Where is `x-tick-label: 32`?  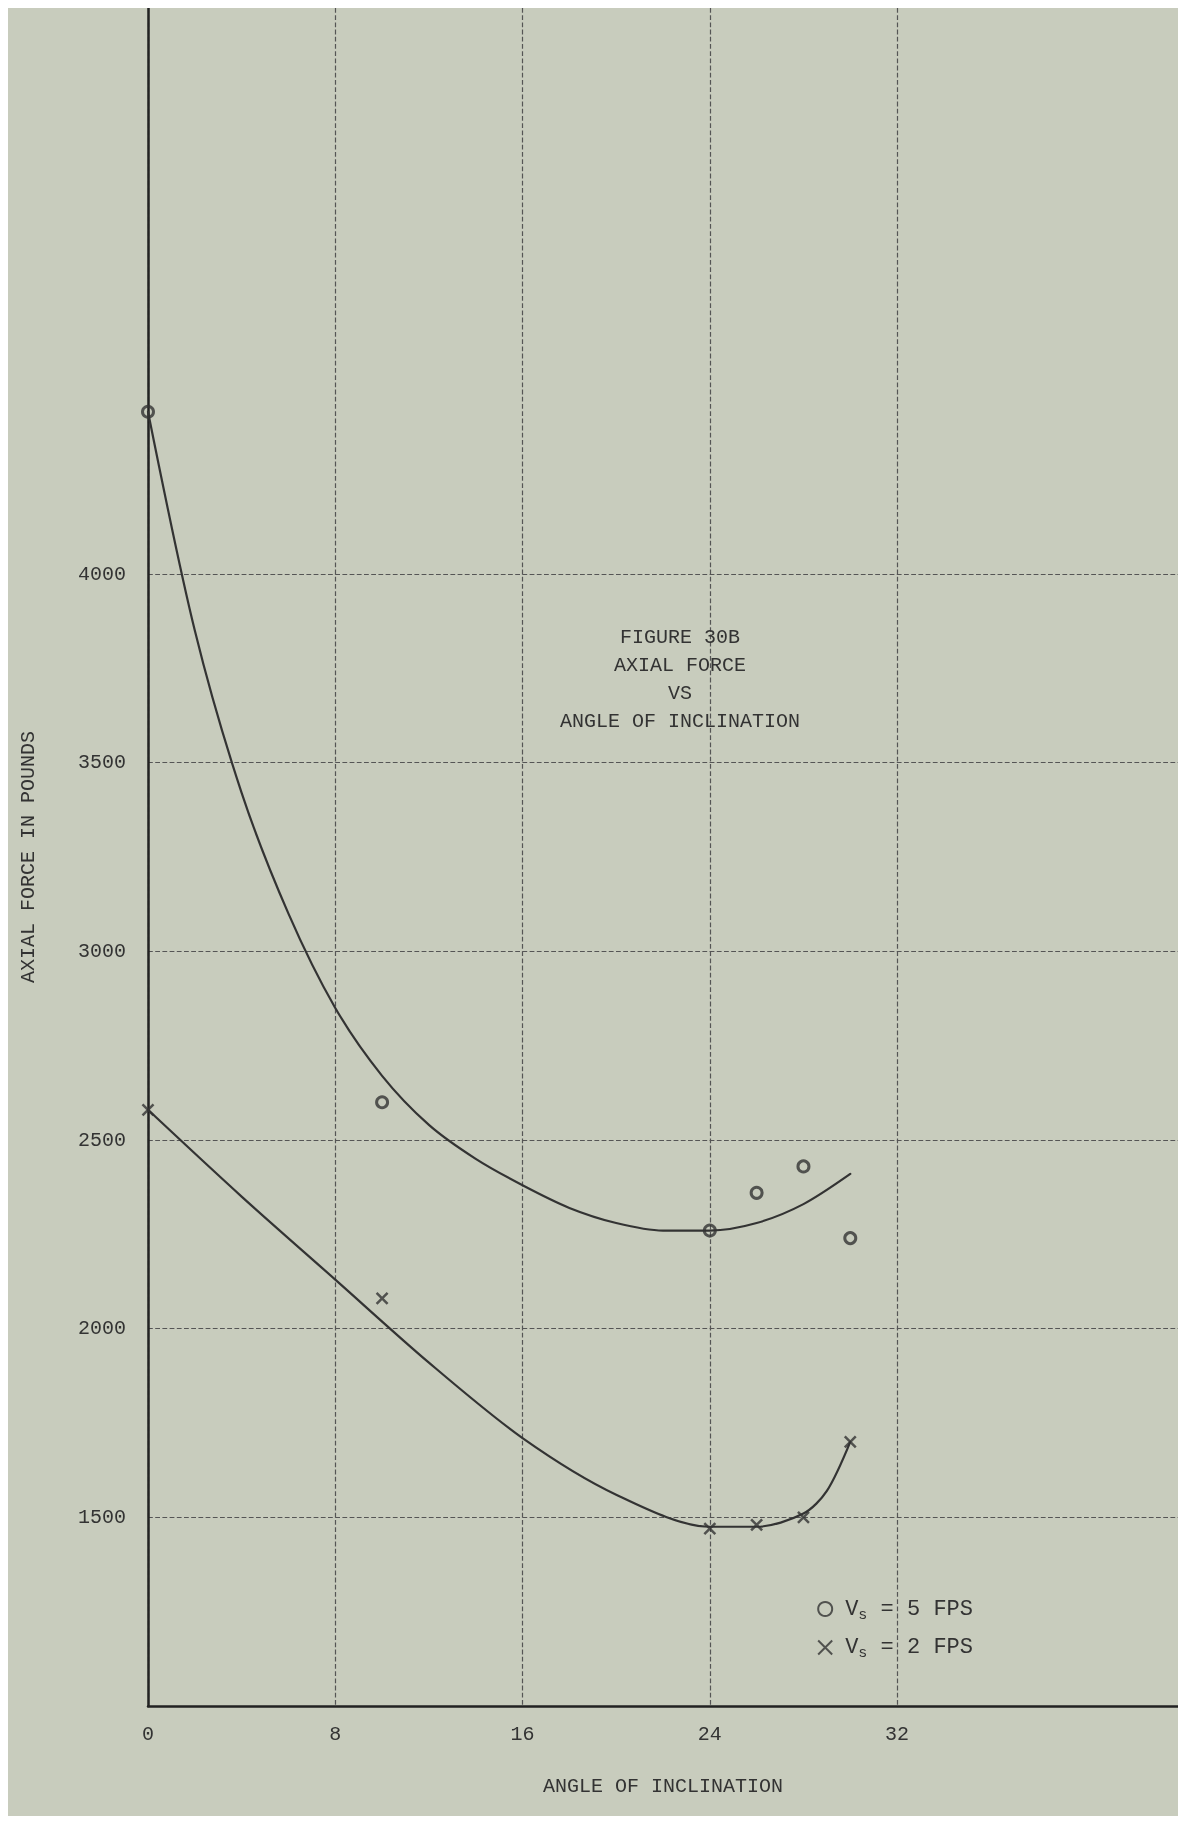 x-tick-label: 32 is located at coordinates (897, 1734).